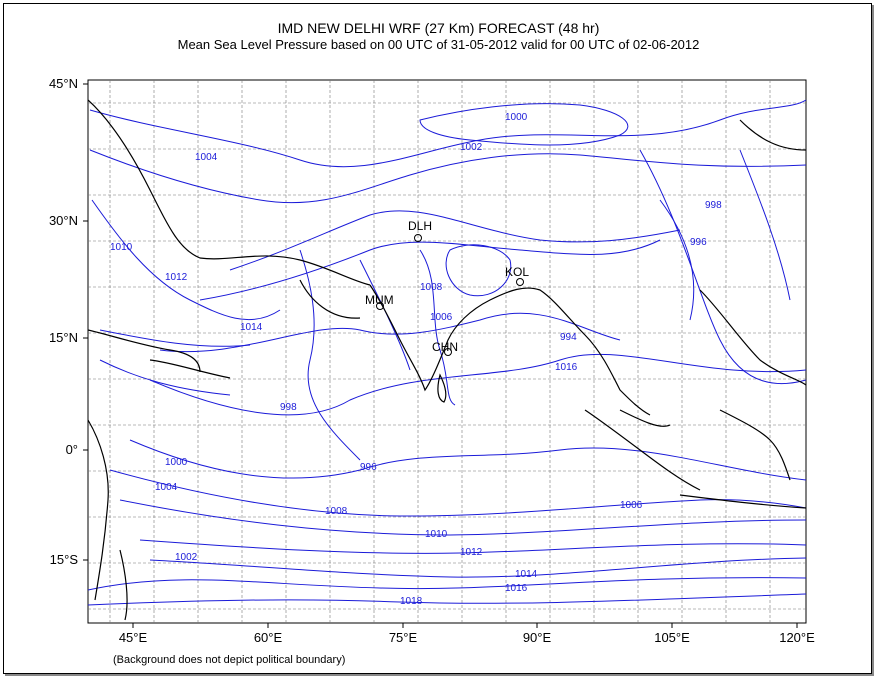 The height and width of the screenshot is (679, 877). Describe the element at coordinates (568, 337) in the screenshot. I see `isobar-label: 994` at that location.